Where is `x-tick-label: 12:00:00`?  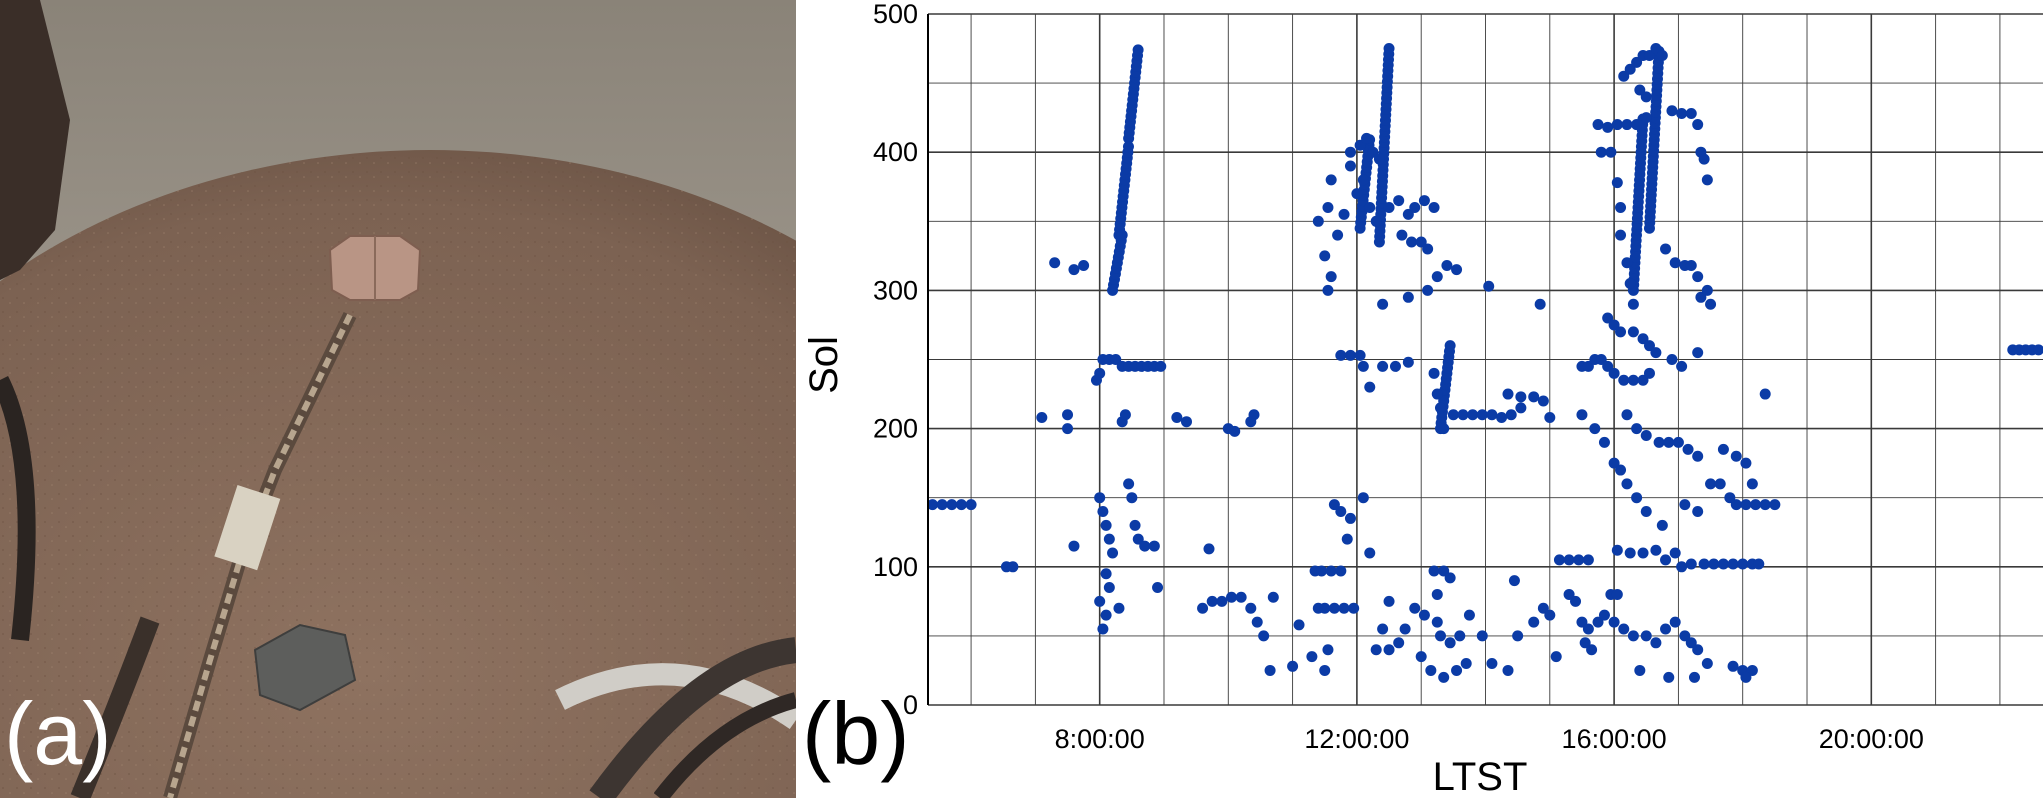
x-tick-label: 12:00:00 is located at coordinates (1356, 739).